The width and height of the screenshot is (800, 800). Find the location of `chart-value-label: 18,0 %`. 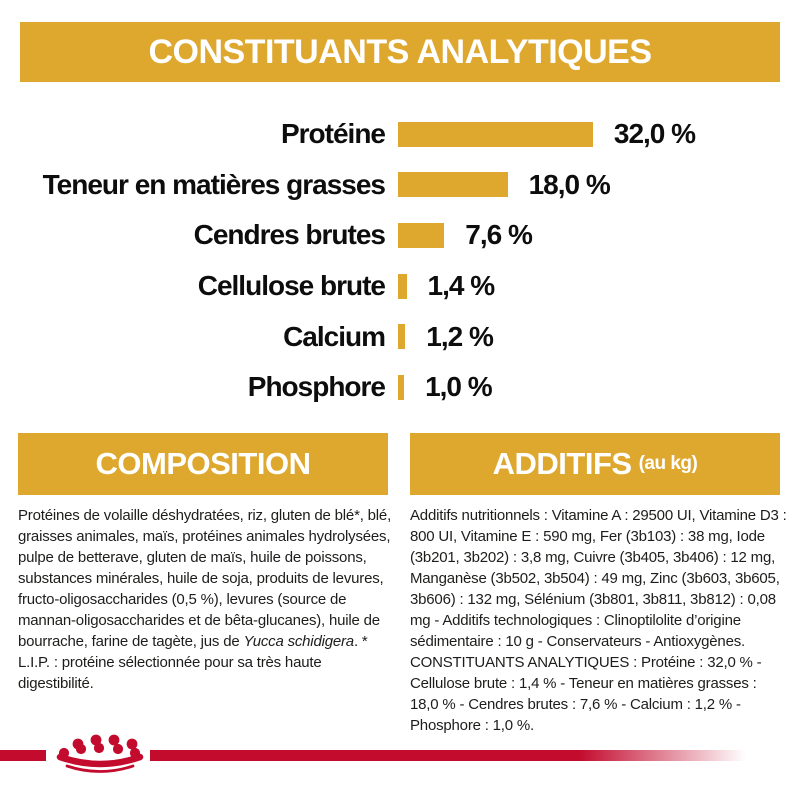

chart-value-label: 18,0 % is located at coordinates (569, 184).